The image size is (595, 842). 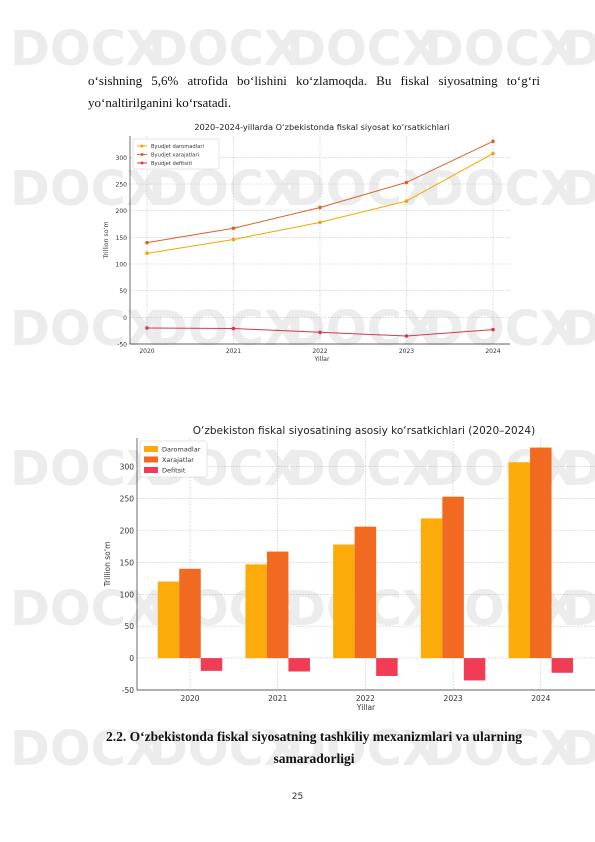 What do you see at coordinates (174, 471) in the screenshot?
I see `legend-label: Defitsit` at bounding box center [174, 471].